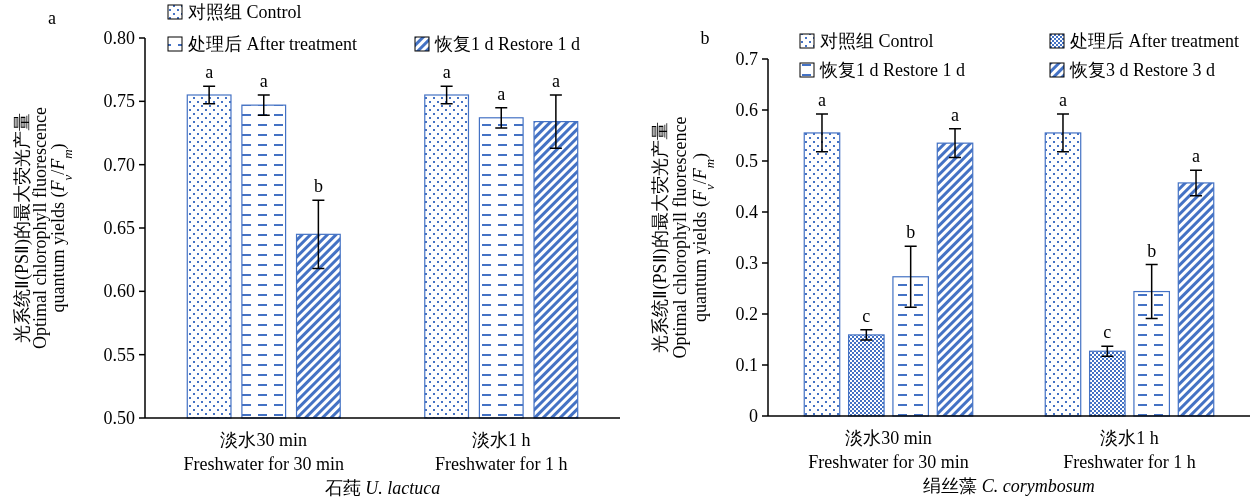  What do you see at coordinates (746, 110) in the screenshot?
I see `y-tick-label: 0.6` at bounding box center [746, 110].